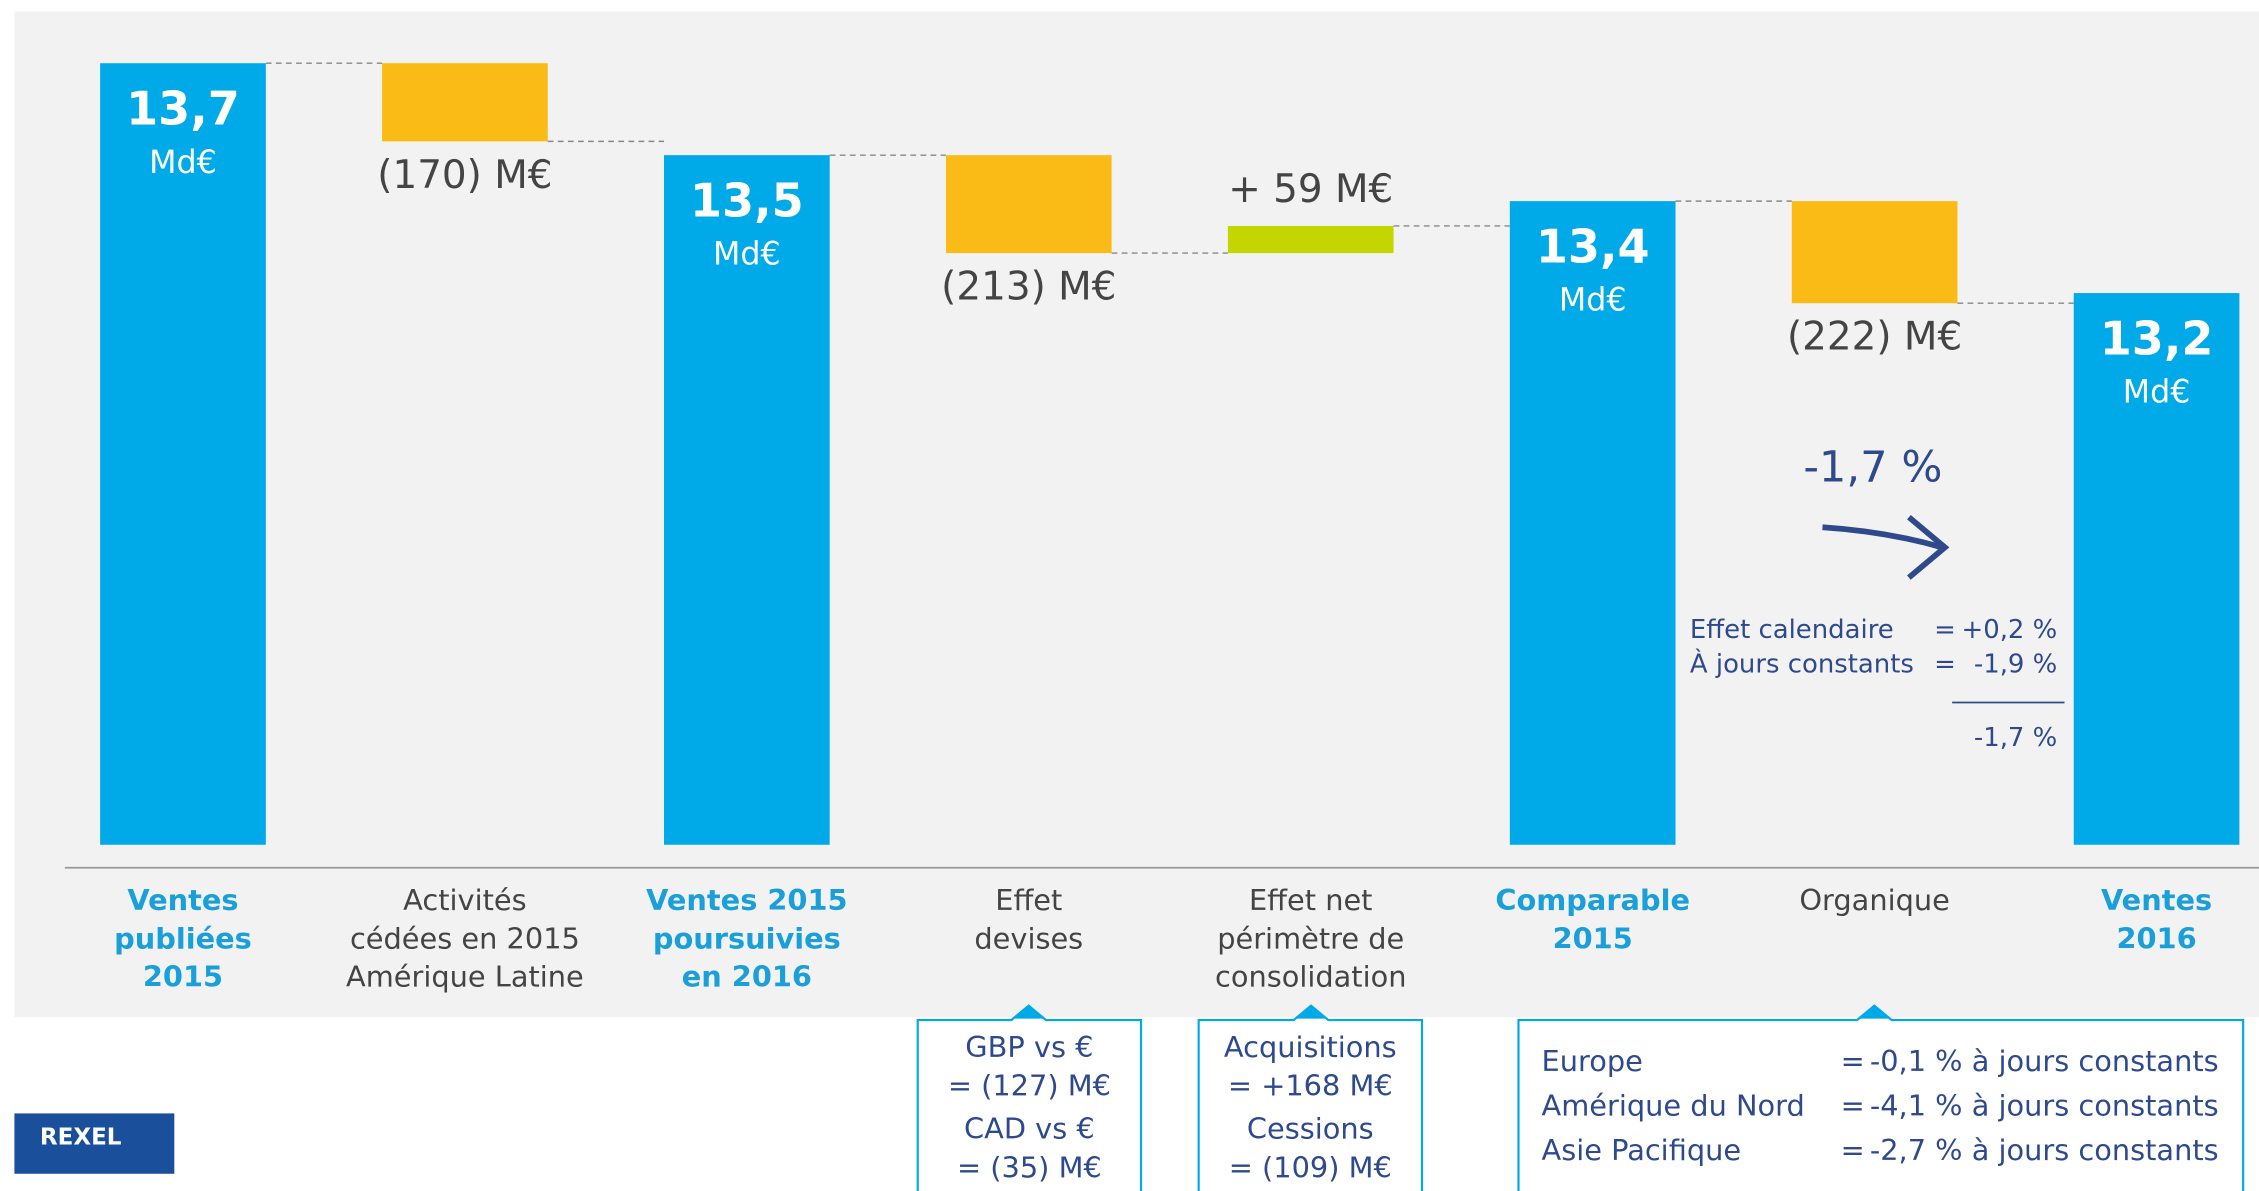 The height and width of the screenshot is (1191, 2259). Describe the element at coordinates (1029, 1167) in the screenshot. I see `callout-line: = (35) M€` at that location.